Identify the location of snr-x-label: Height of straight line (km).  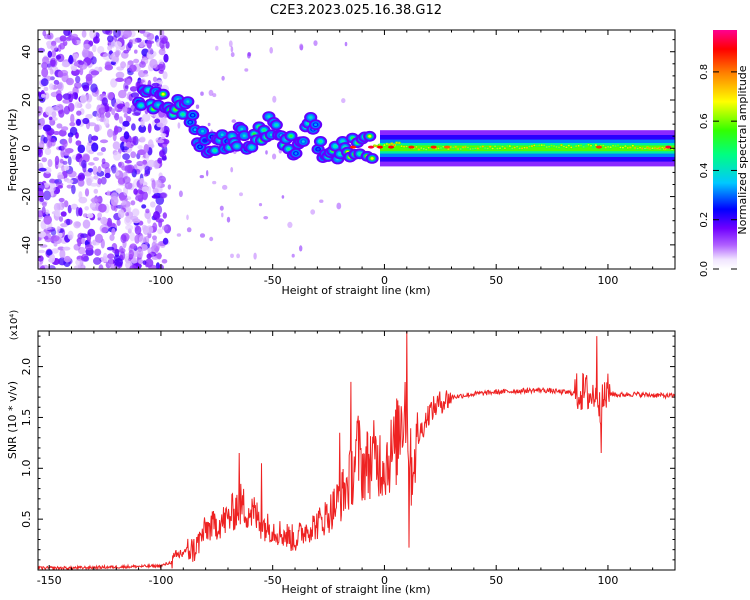
(355, 589).